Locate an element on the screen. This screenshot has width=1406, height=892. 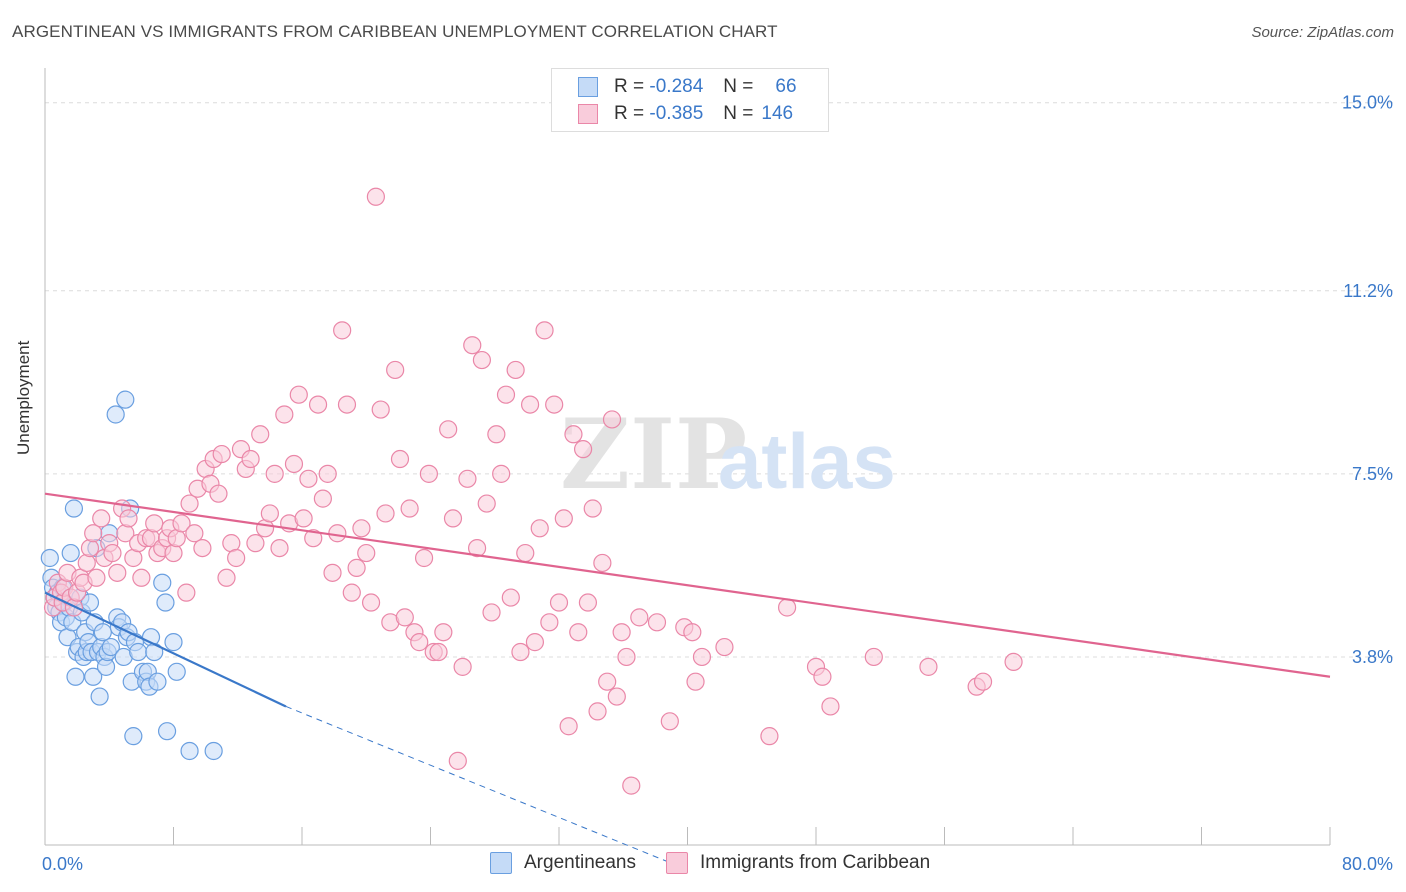
legend-r-value: -0.284 is located at coordinates (676, 86).